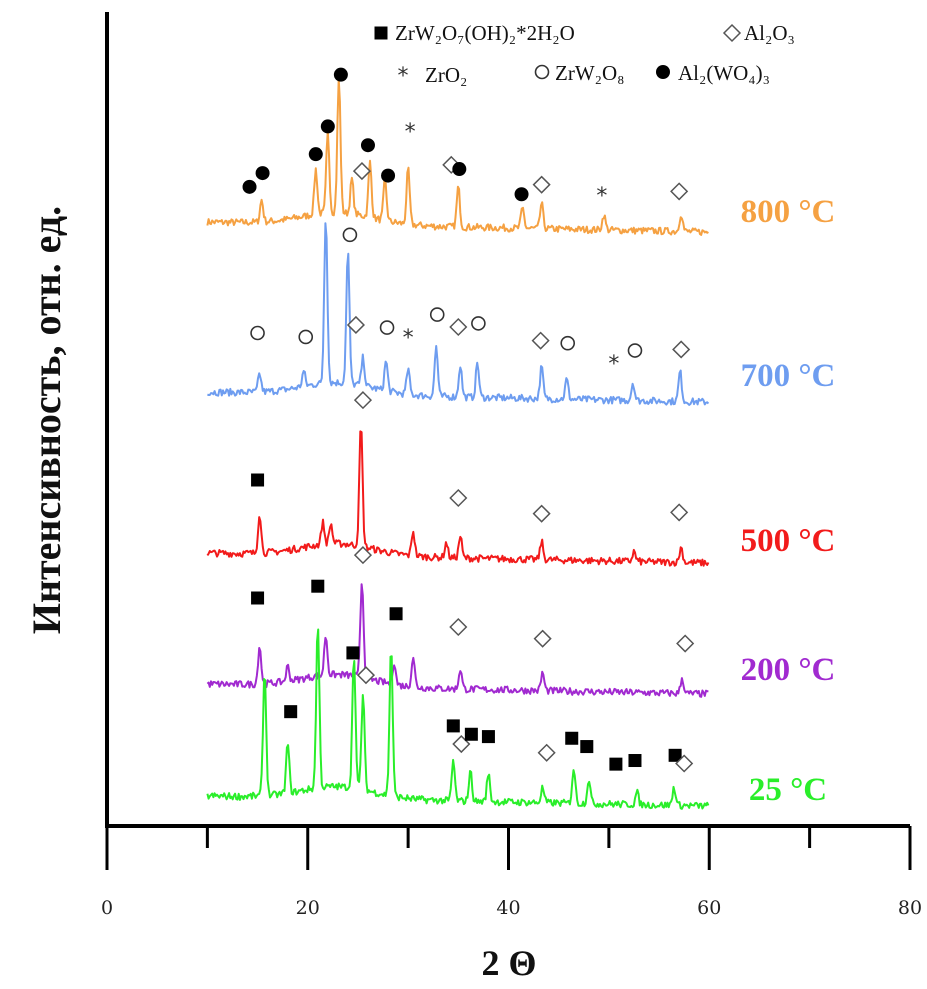 The height and width of the screenshot is (989, 927). What do you see at coordinates (508, 963) in the screenshot?
I see `x-axis-title: 2 Θ` at bounding box center [508, 963].